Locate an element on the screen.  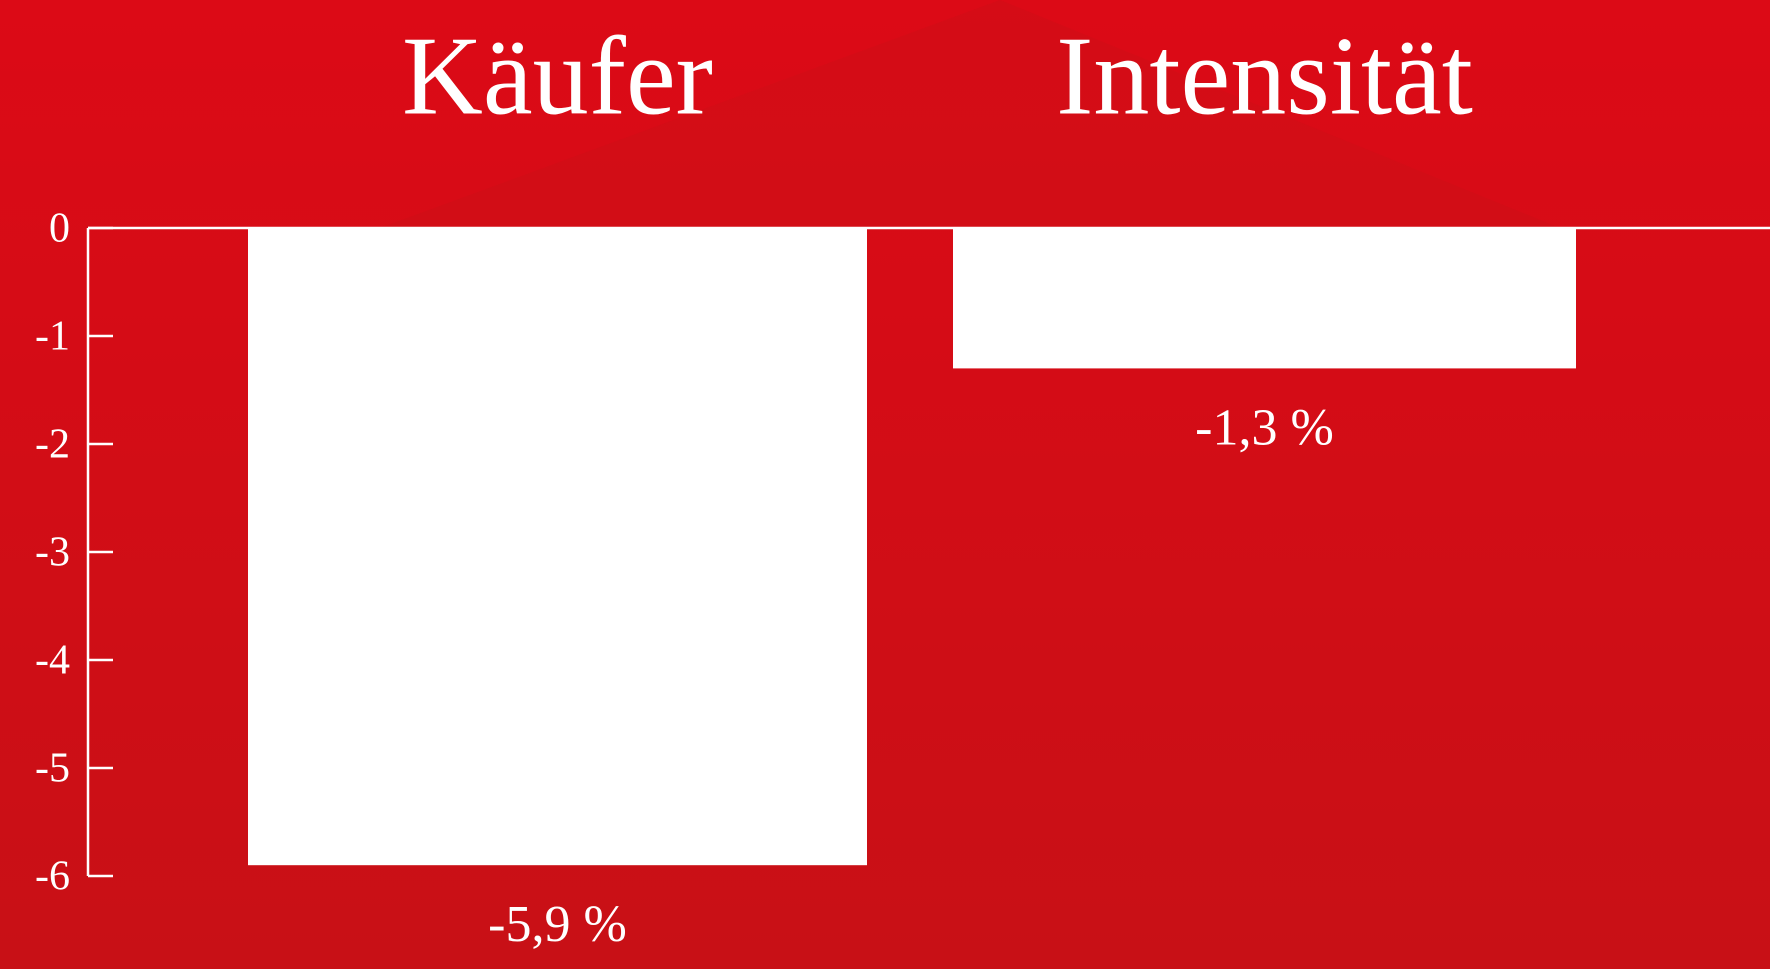
y-tick-label: -2 is located at coordinates (52, 445).